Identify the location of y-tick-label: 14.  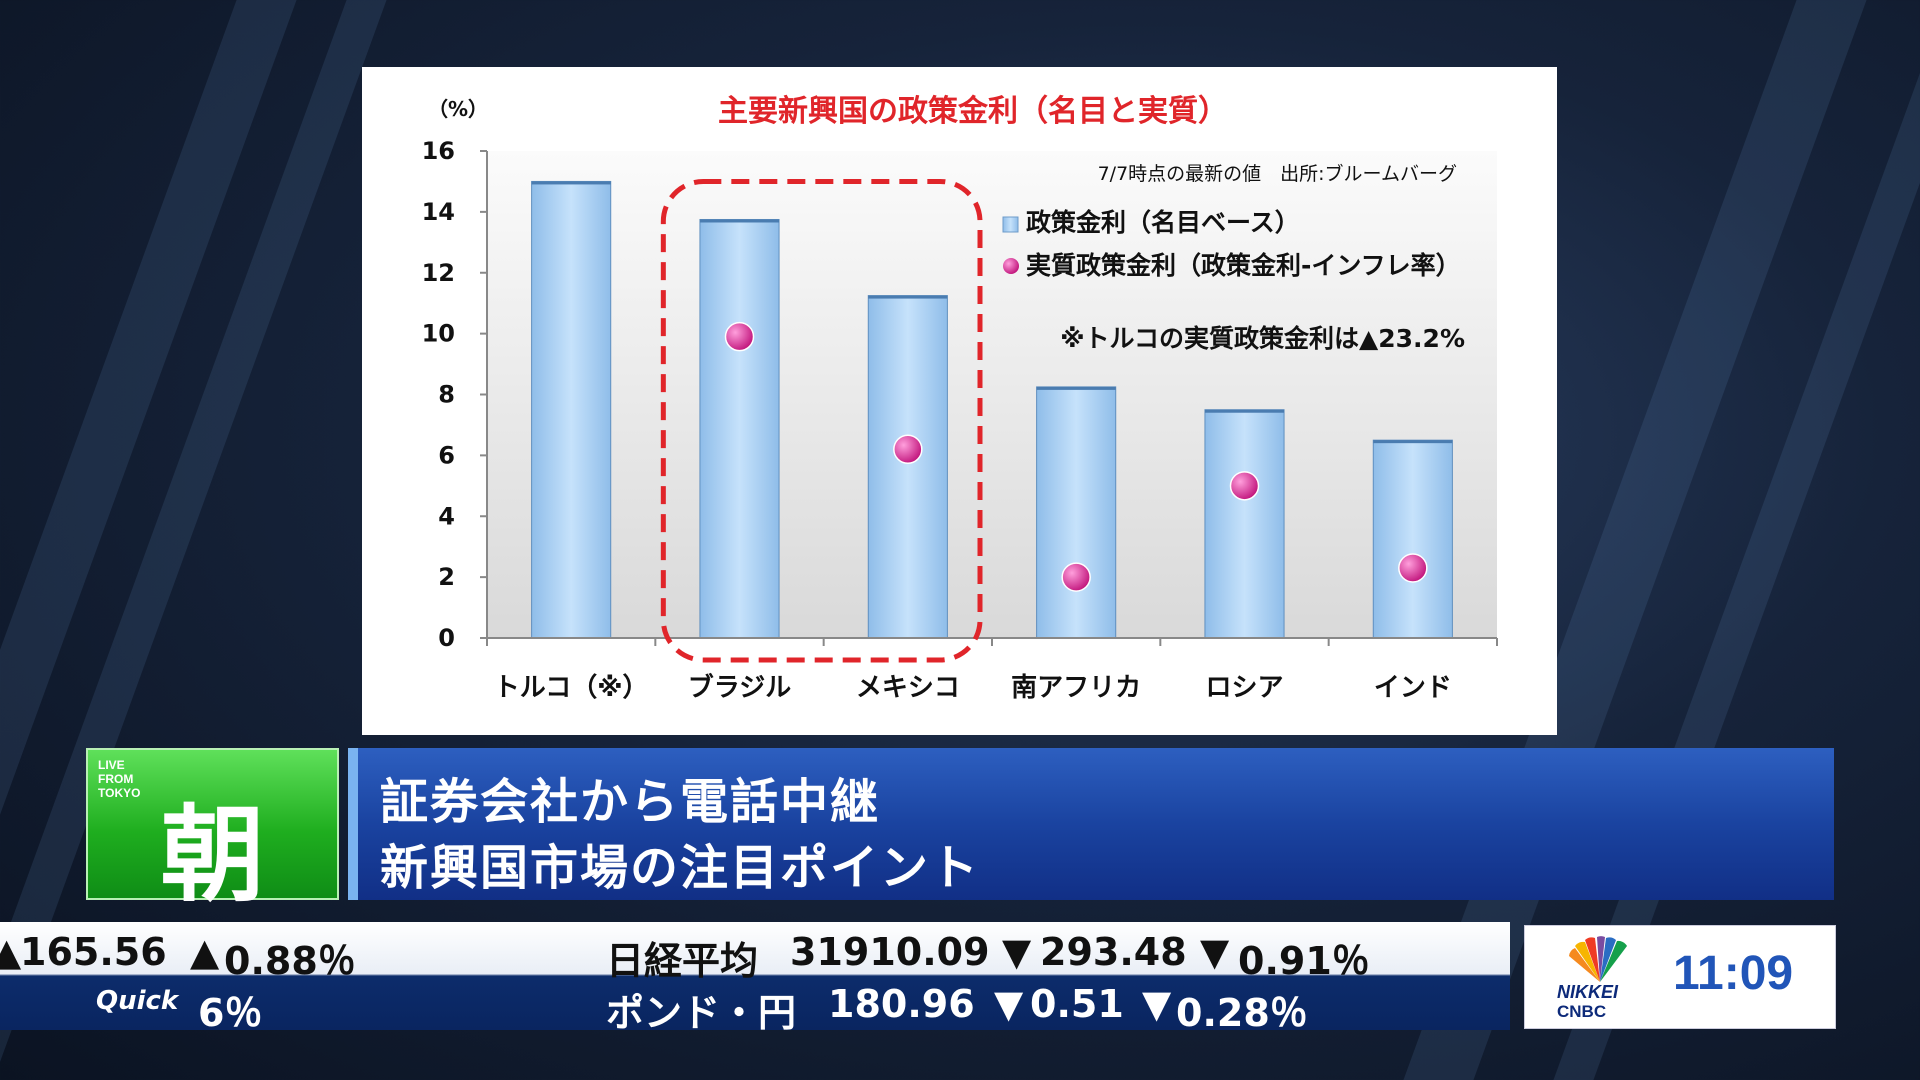
(438, 212).